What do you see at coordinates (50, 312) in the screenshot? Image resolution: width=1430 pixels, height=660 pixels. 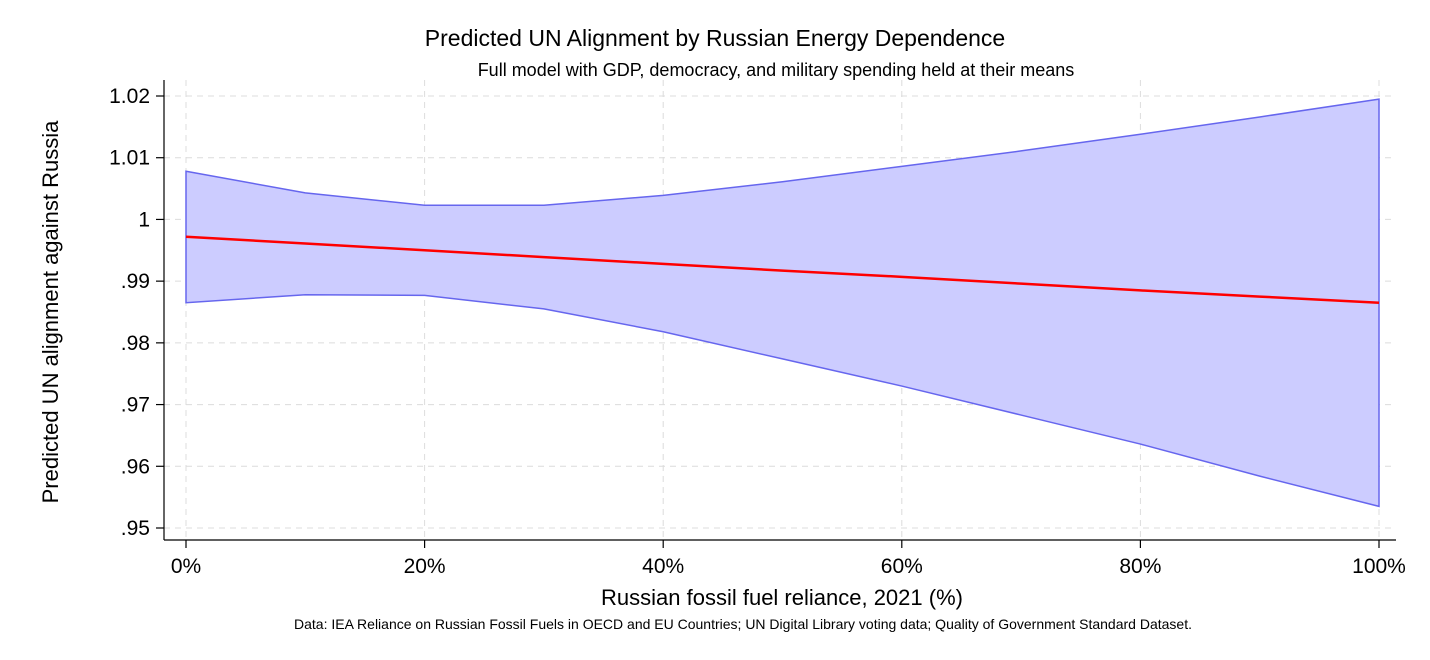 I see `y-axis-title: Predicted UN alignment against Russia` at bounding box center [50, 312].